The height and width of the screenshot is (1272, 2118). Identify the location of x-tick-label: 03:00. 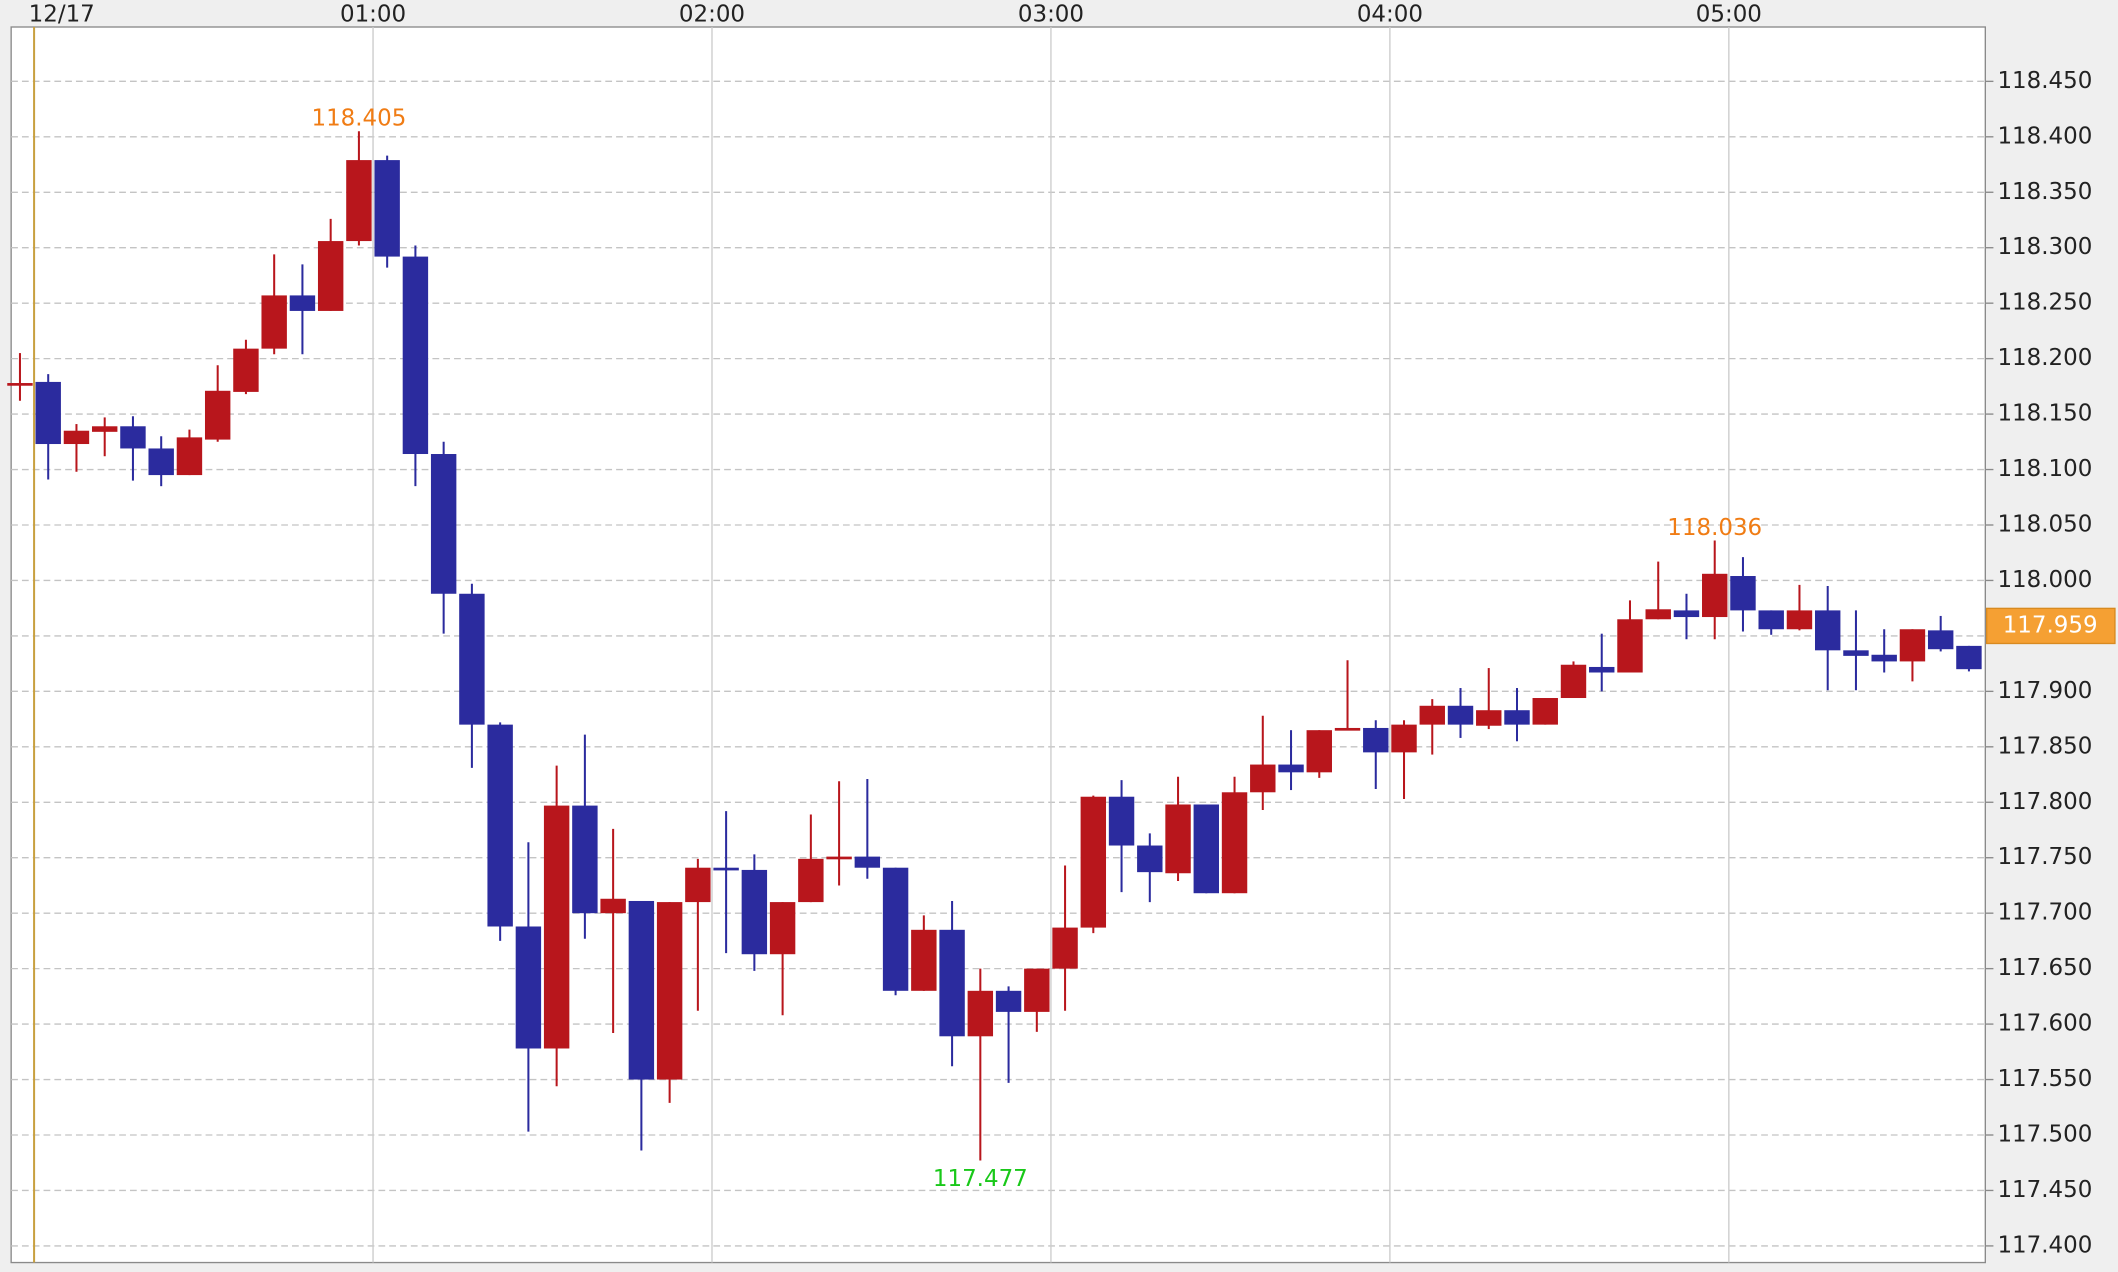
(1051, 14).